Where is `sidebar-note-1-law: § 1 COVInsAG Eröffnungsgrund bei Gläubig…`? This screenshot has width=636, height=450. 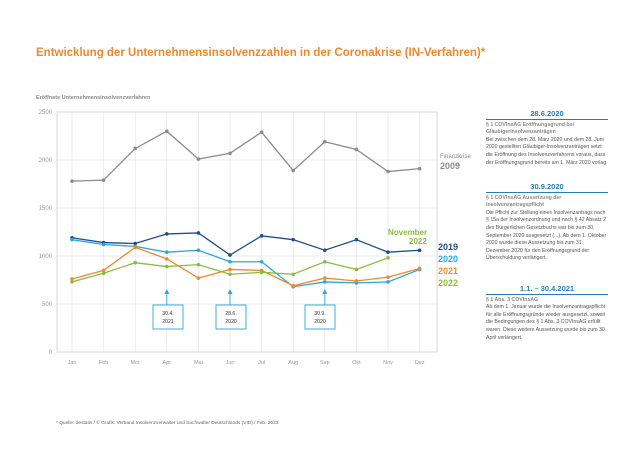 sidebar-note-1-law: § 1 COVInsAG Eröffnungsgrund bei Gläubig… is located at coordinates (530, 128).